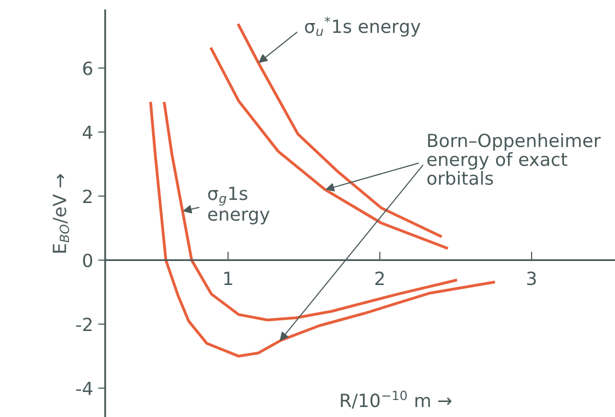 This screenshot has width=615, height=417. What do you see at coordinates (87, 196) in the screenshot?
I see `y-tick-label: 2` at bounding box center [87, 196].